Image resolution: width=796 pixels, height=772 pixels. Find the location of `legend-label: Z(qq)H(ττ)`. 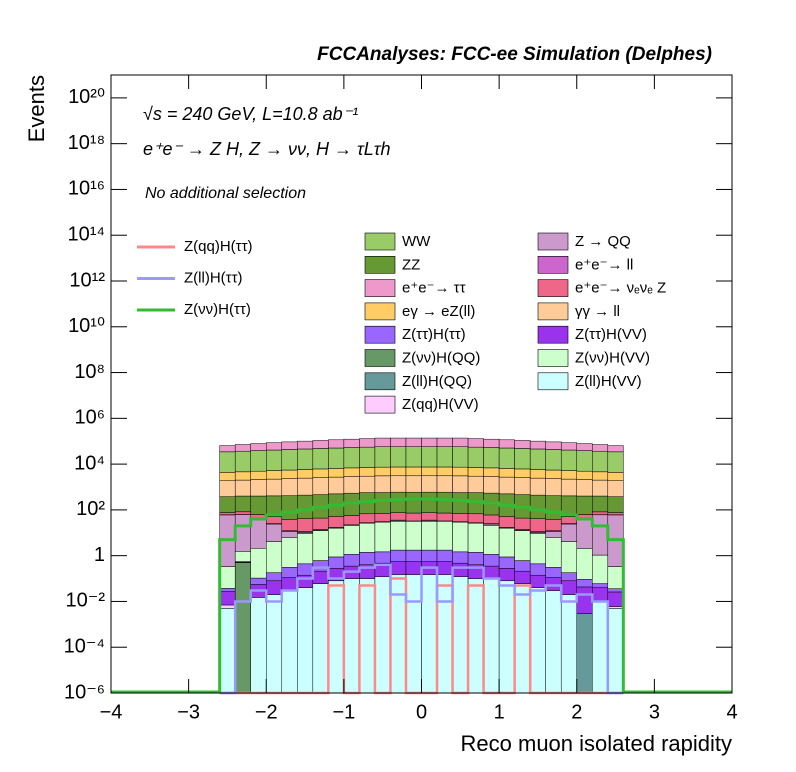

legend-label: Z(qq)H(ττ) is located at coordinates (218, 246).